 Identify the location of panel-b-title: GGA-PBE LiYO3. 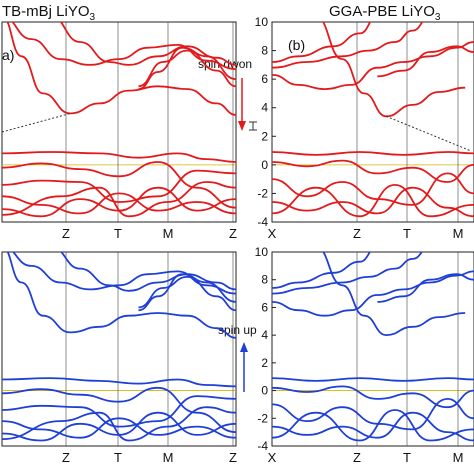
(385, 13).